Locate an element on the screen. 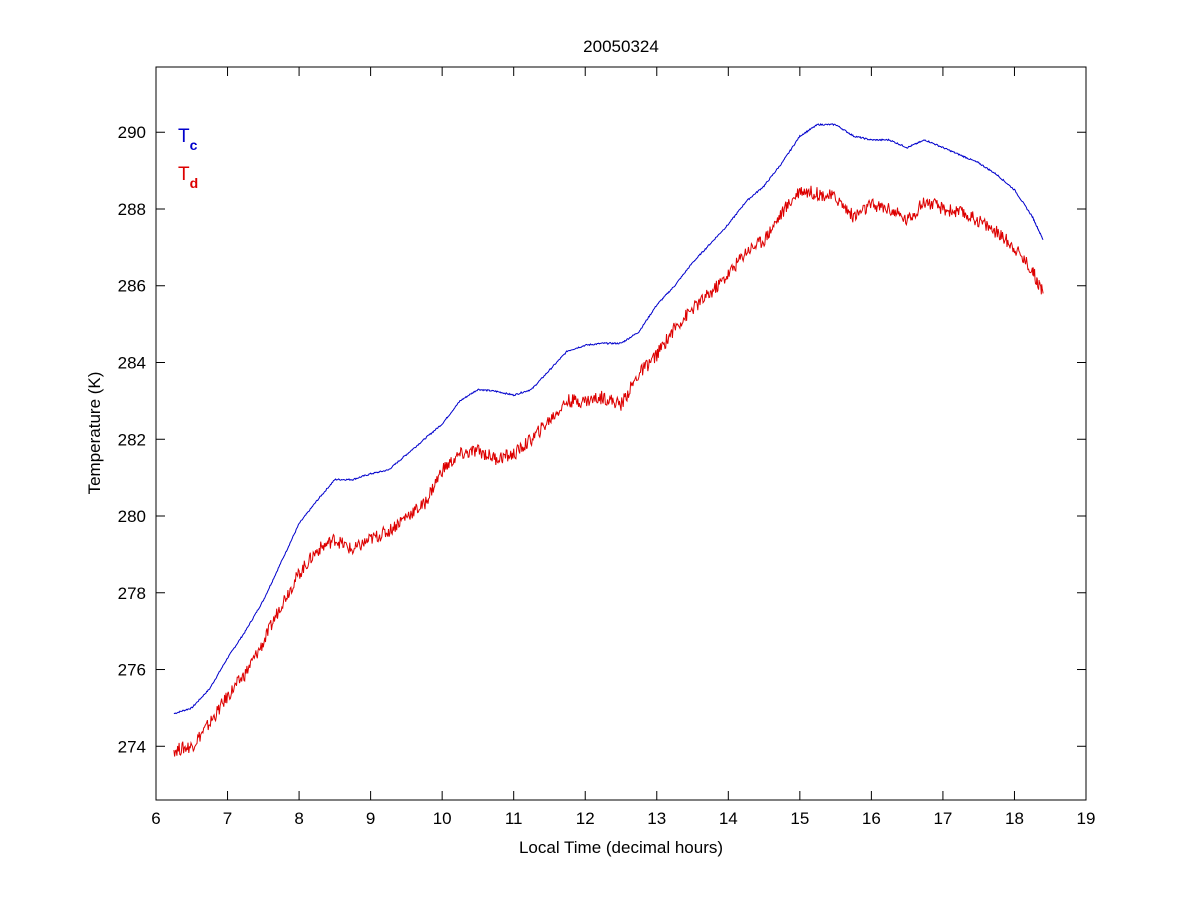  x-tick-label: 8 is located at coordinates (298, 818).